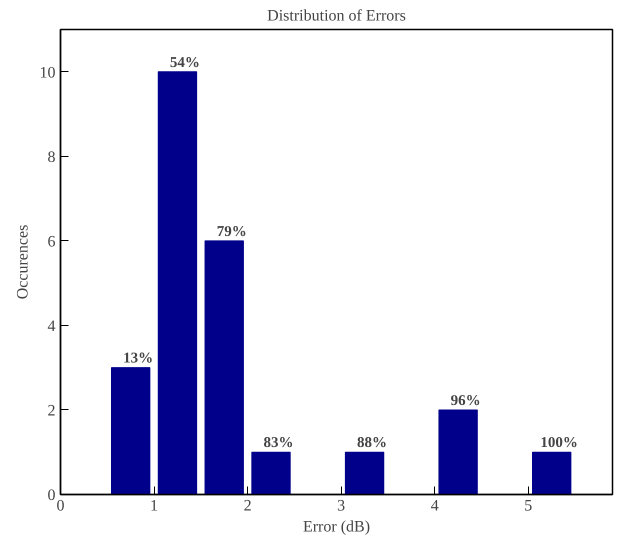  Describe the element at coordinates (185, 62) in the screenshot. I see `annotation: 54%` at that location.